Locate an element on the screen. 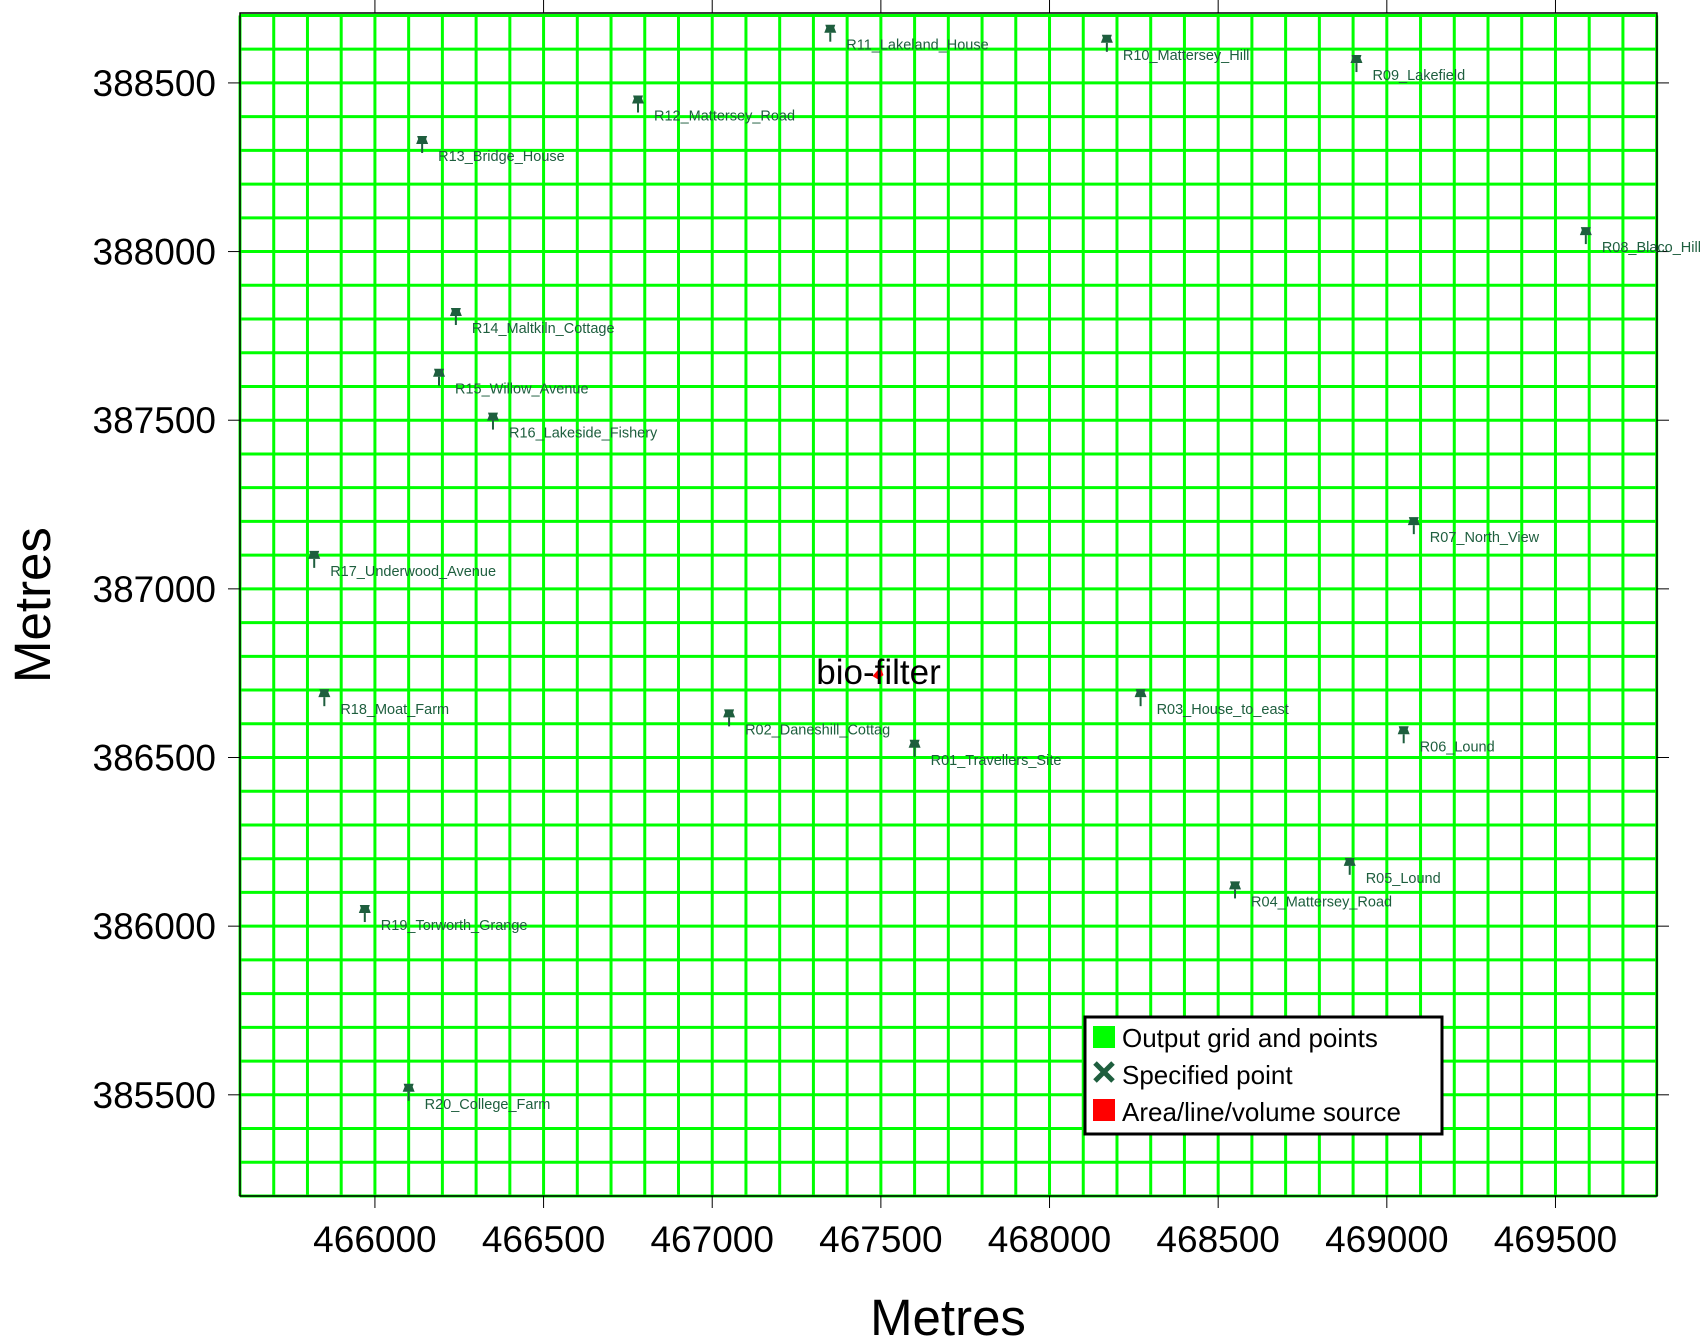 This screenshot has height=1336, width=1700. legend-label-grid: Output grid and points is located at coordinates (1250, 1038).